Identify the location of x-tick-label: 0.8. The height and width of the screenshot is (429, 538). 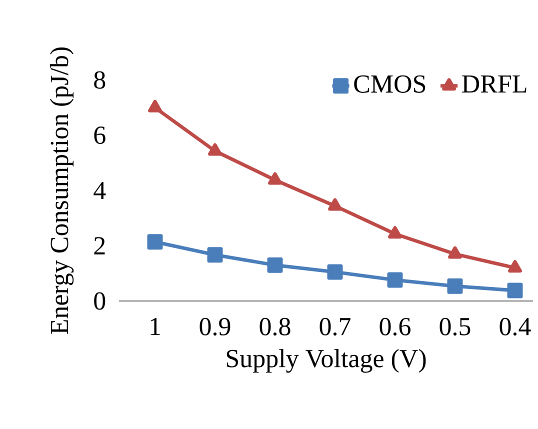
(275, 327).